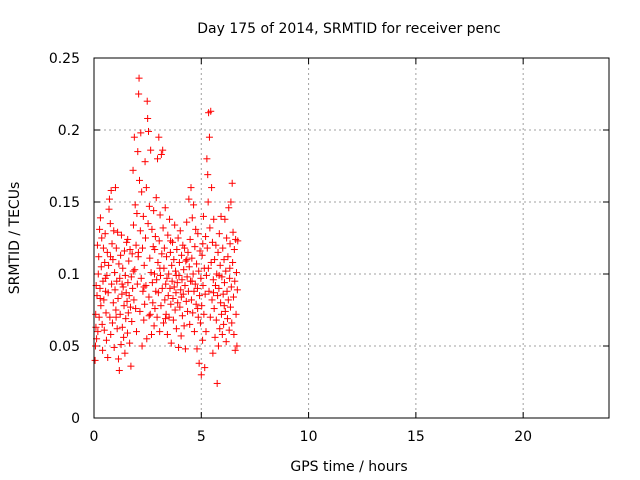 This screenshot has width=640, height=480. Describe the element at coordinates (94, 437) in the screenshot. I see `x-tick-label: 0` at that location.